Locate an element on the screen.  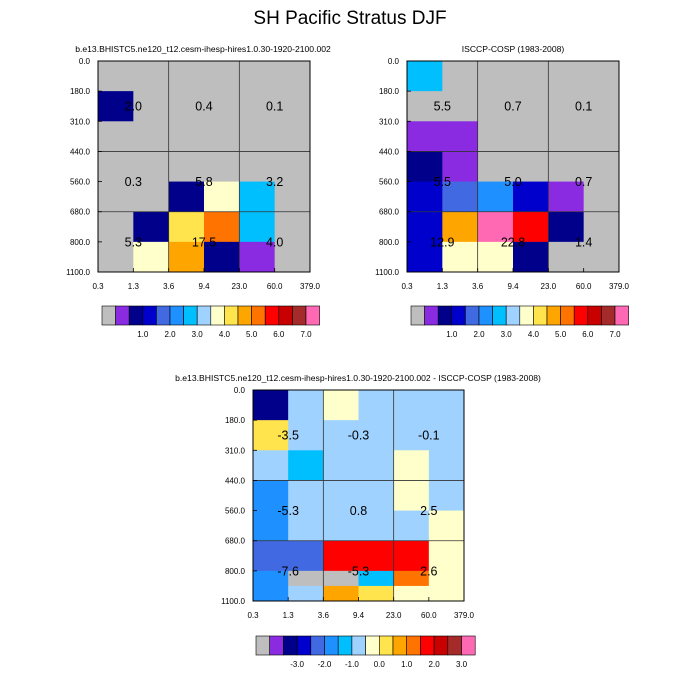
group-value-label: -5.3 is located at coordinates (359, 571).